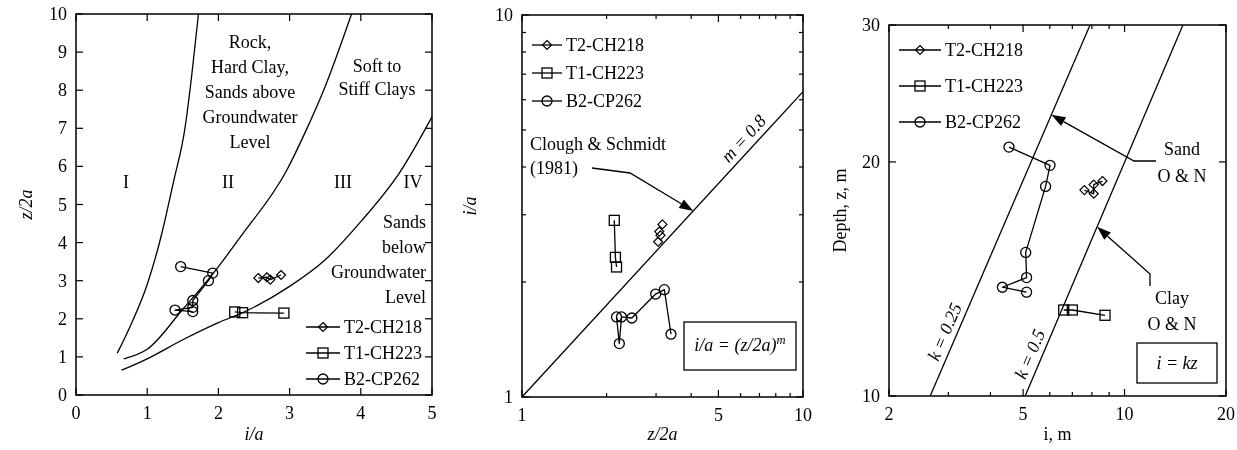 This screenshot has width=1237, height=450. I want to click on y-axis-title: i/a, so click(470, 206).